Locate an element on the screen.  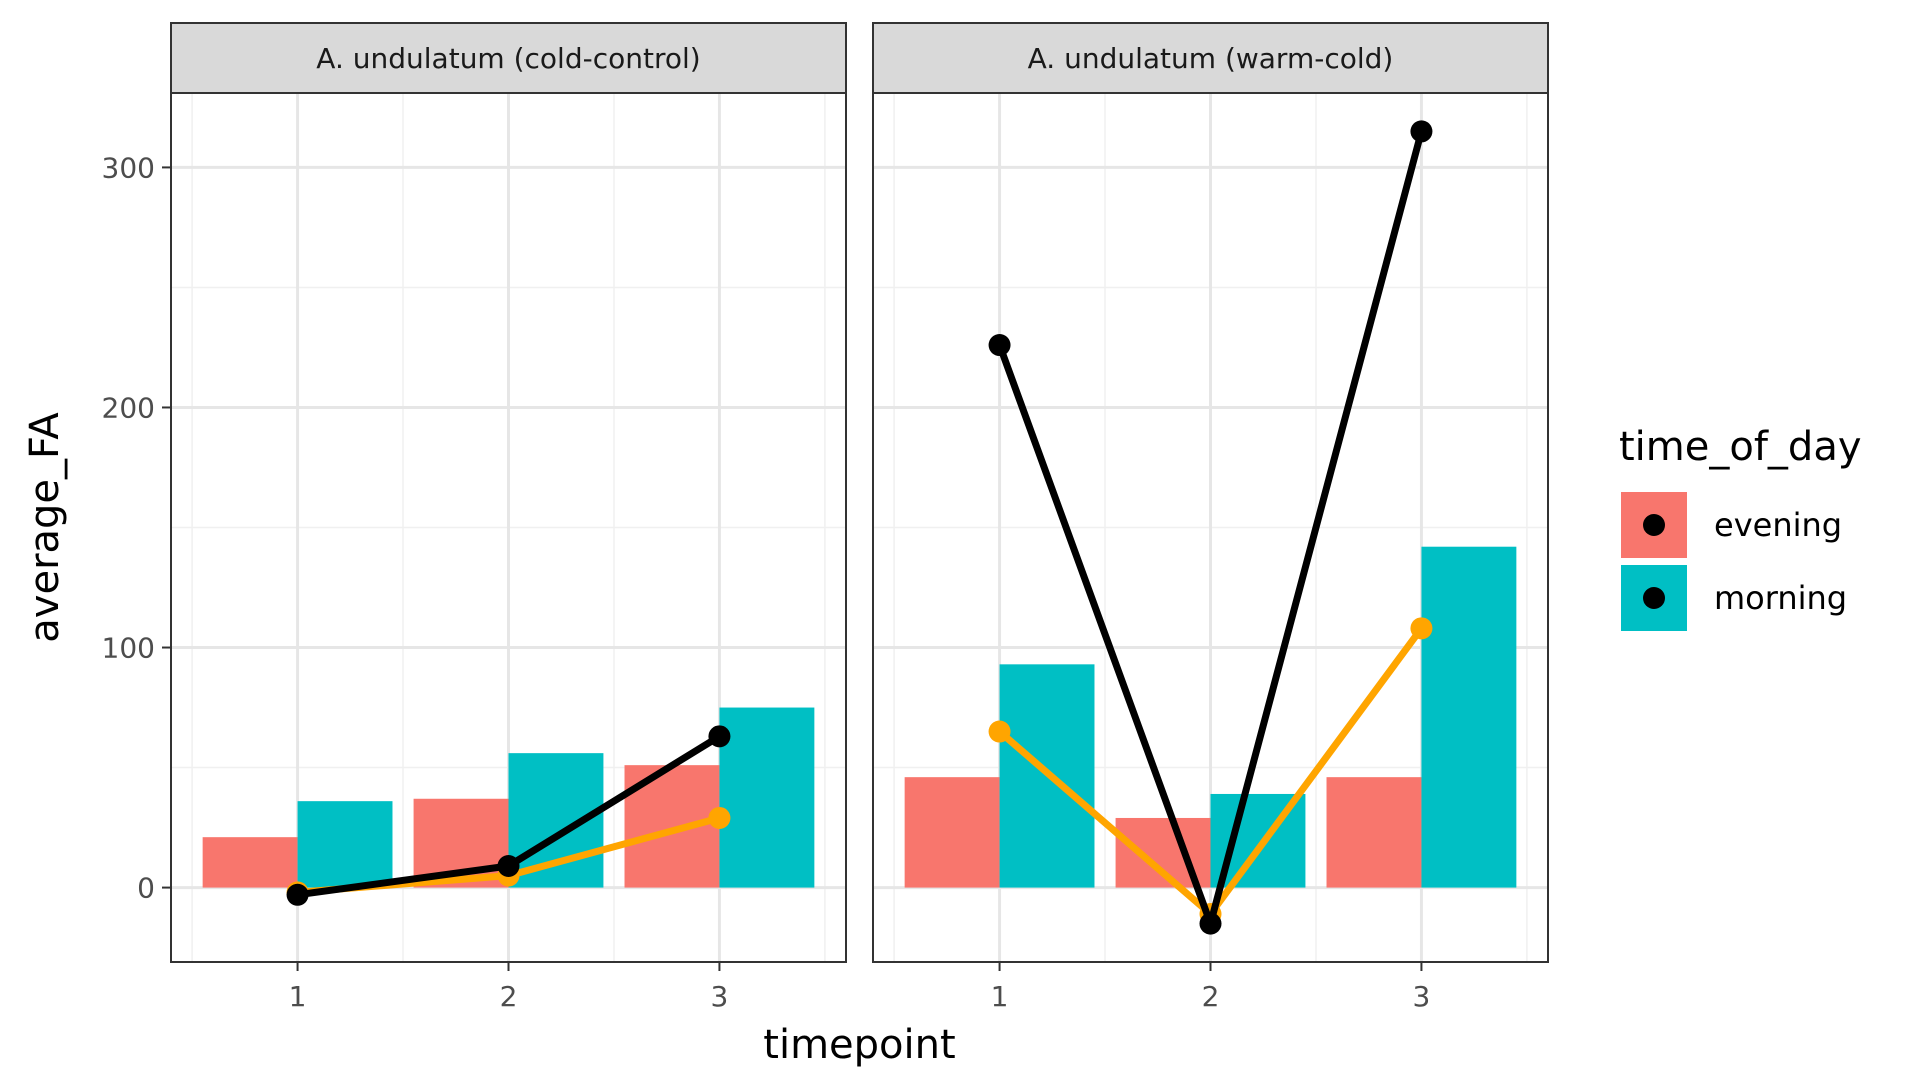
y-axis-title: average_FA is located at coordinates (45, 527).